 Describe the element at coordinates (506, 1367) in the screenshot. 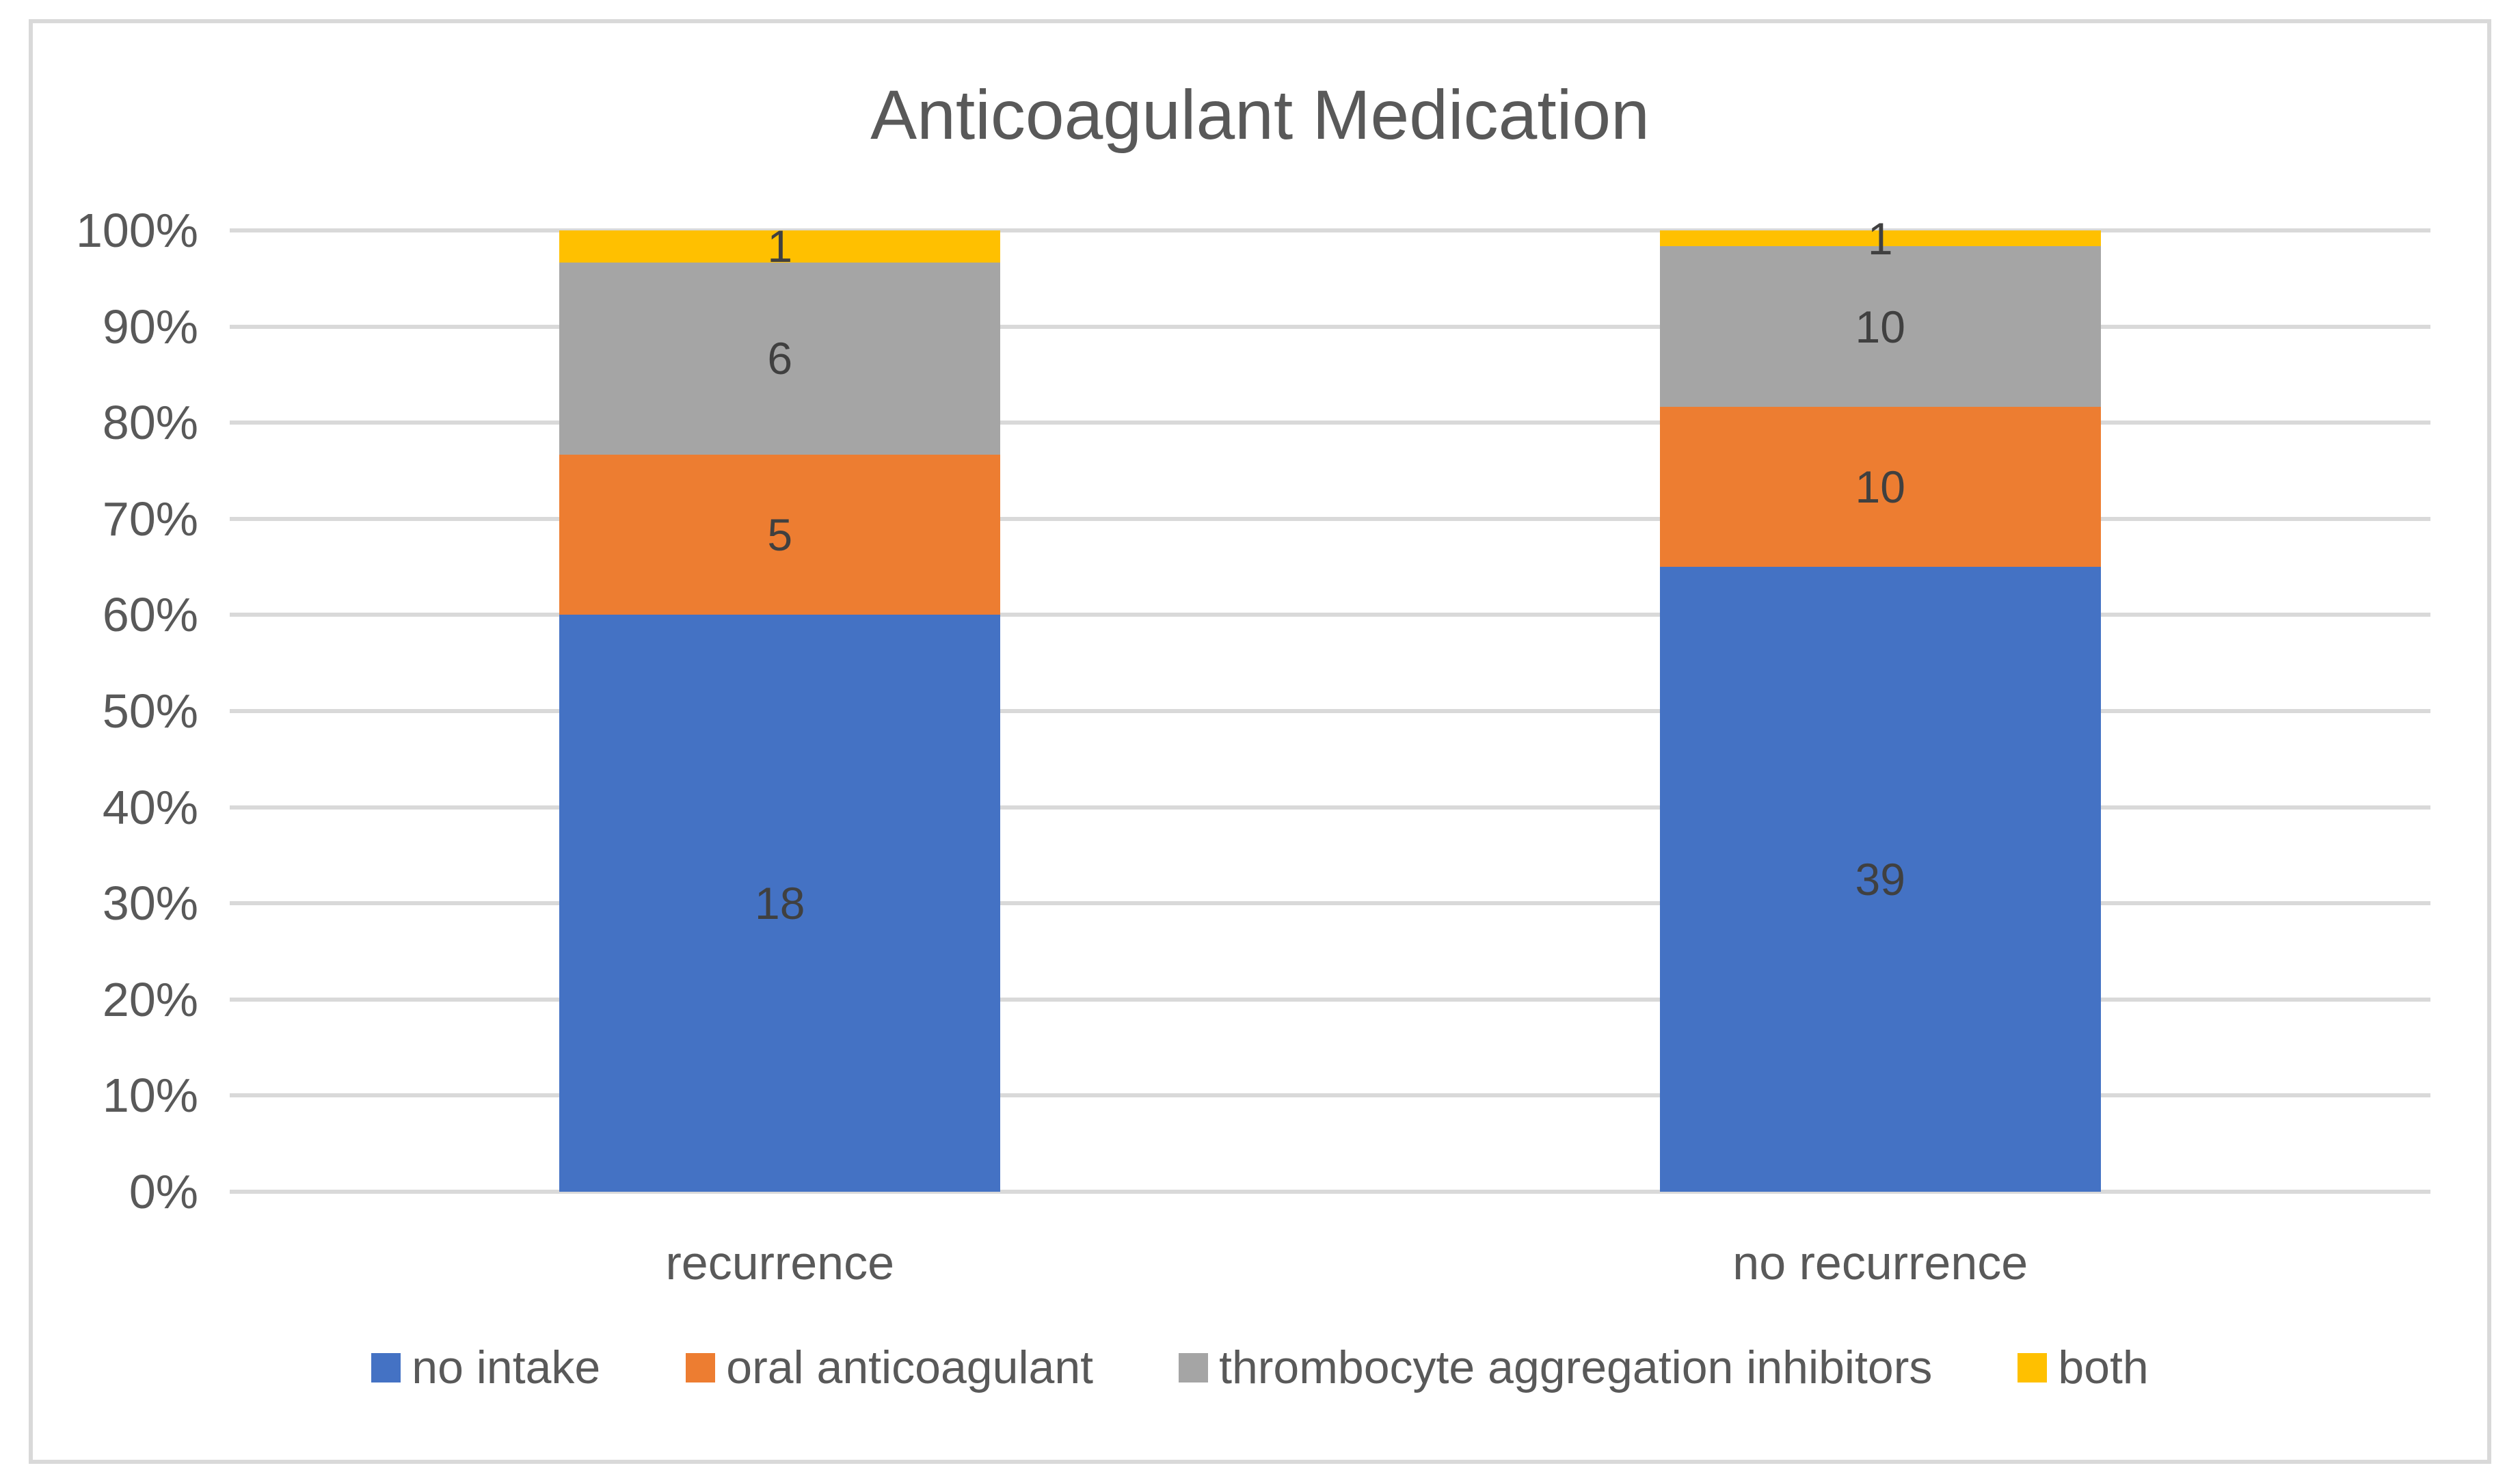

I see `legend-label: no intake` at that location.